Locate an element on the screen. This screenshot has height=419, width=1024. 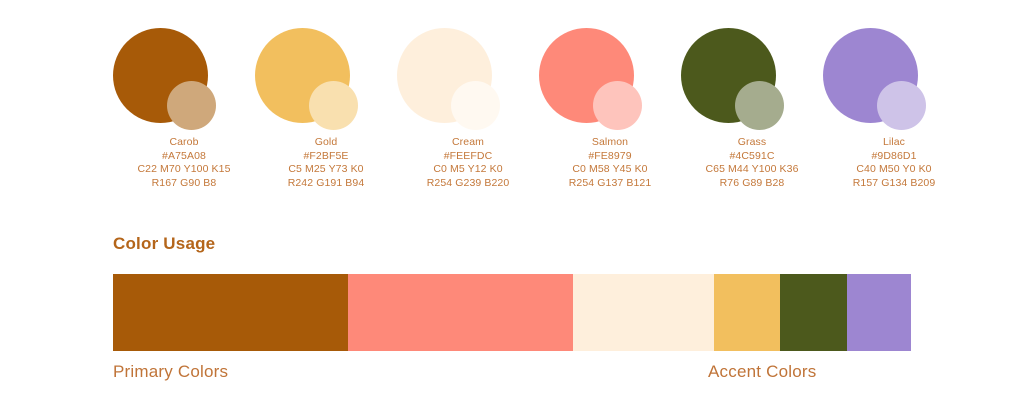
color-swatch-carob: Carob #A75A08 C22 M70 Y100 K15 R167 G90 B8 is located at coordinates (184, 109).